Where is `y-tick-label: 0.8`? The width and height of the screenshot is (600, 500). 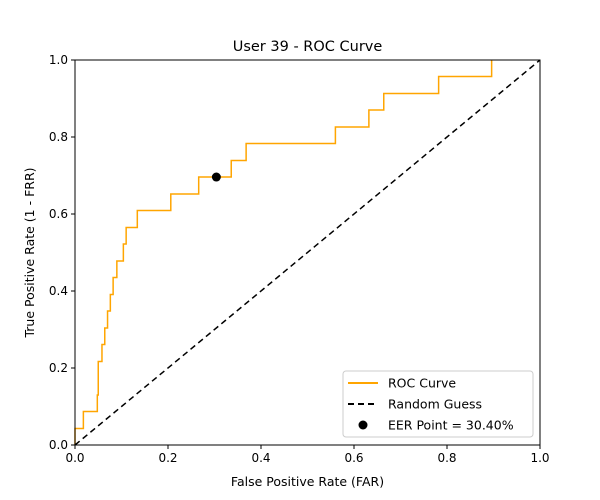 y-tick-label: 0.8 is located at coordinates (58, 137).